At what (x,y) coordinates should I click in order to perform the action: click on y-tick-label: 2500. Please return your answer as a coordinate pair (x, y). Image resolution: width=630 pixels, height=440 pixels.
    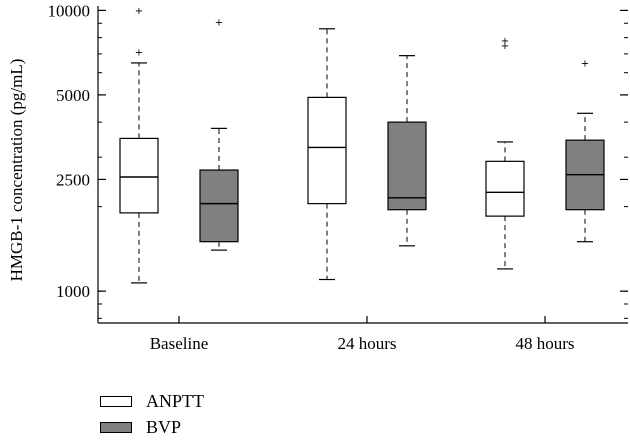
    Looking at the image, I should click on (73, 179).